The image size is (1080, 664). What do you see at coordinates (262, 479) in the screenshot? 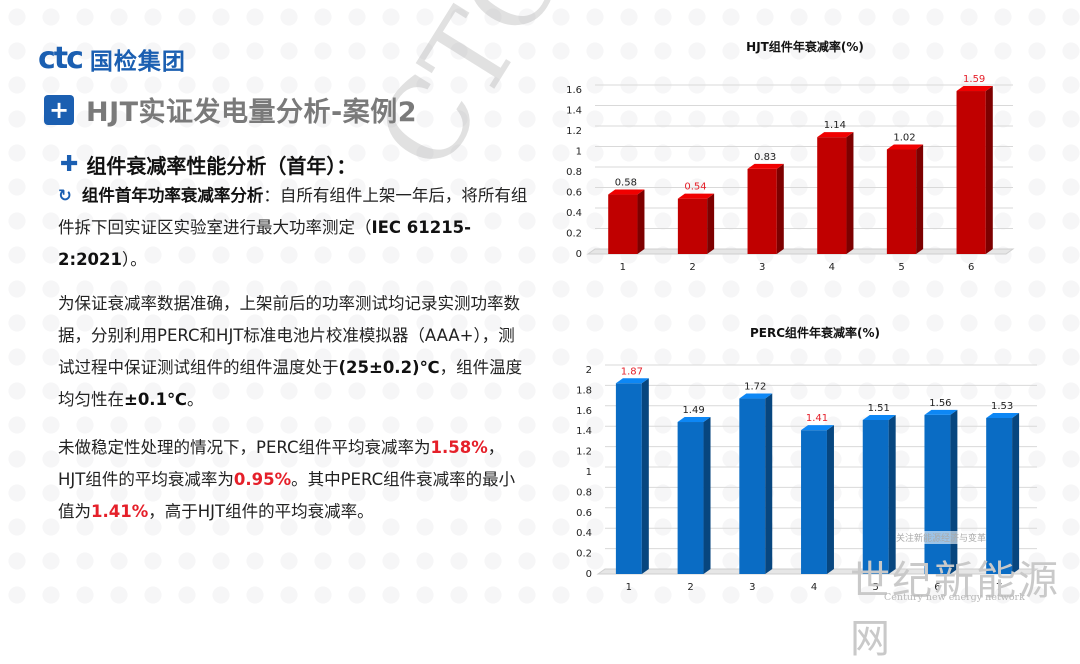
I see `para3-v2: 0.95%` at bounding box center [262, 479].